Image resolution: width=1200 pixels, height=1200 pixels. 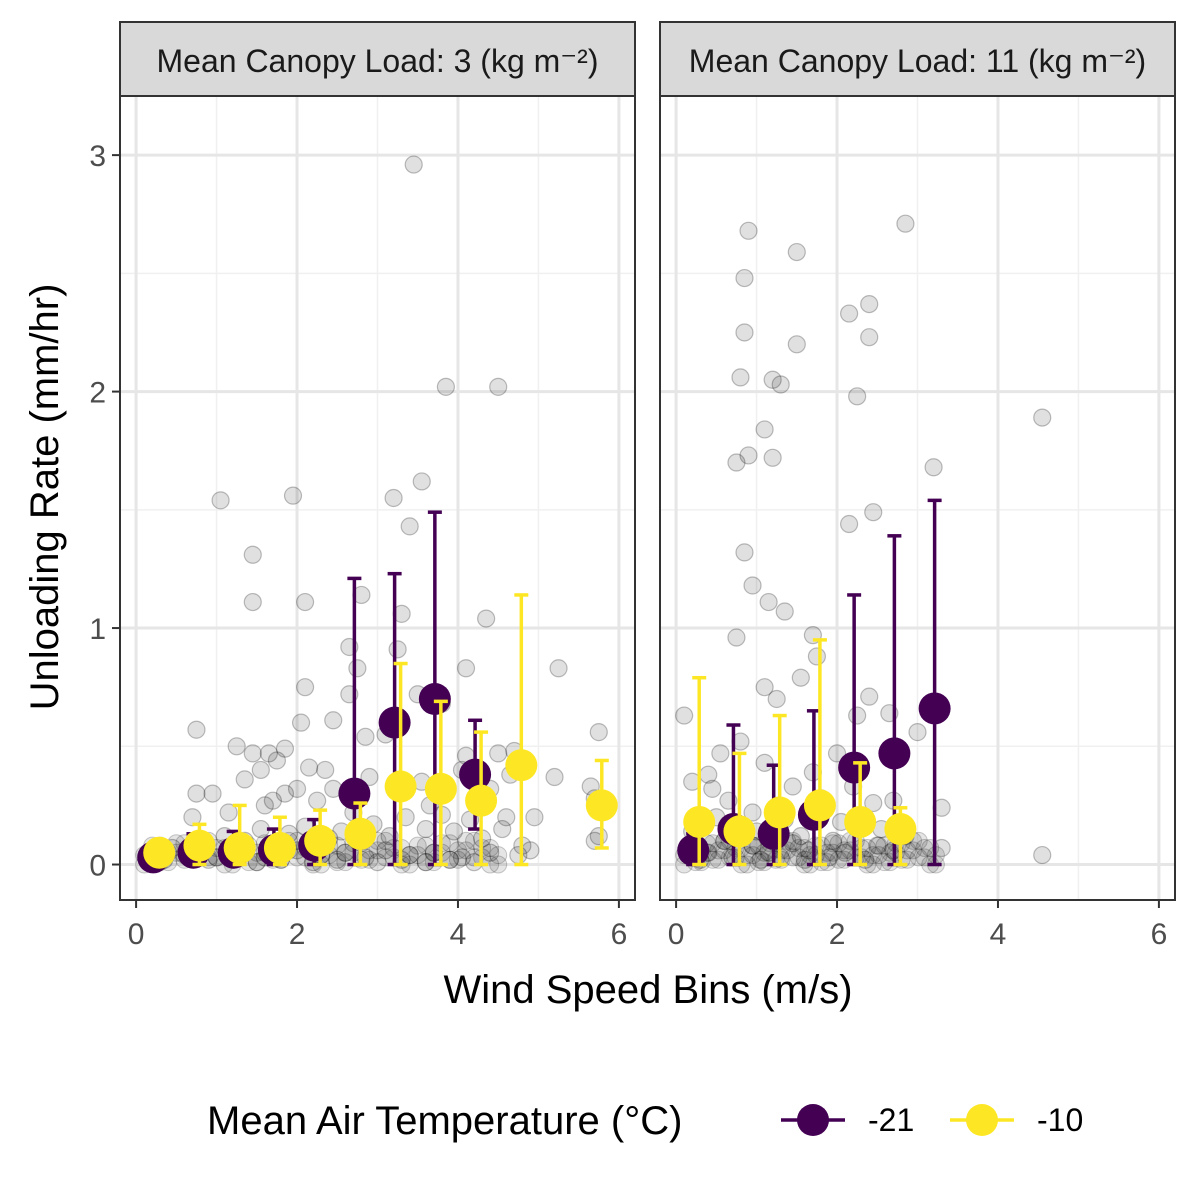 I want to click on series-layer, so click(x=377, y=692).